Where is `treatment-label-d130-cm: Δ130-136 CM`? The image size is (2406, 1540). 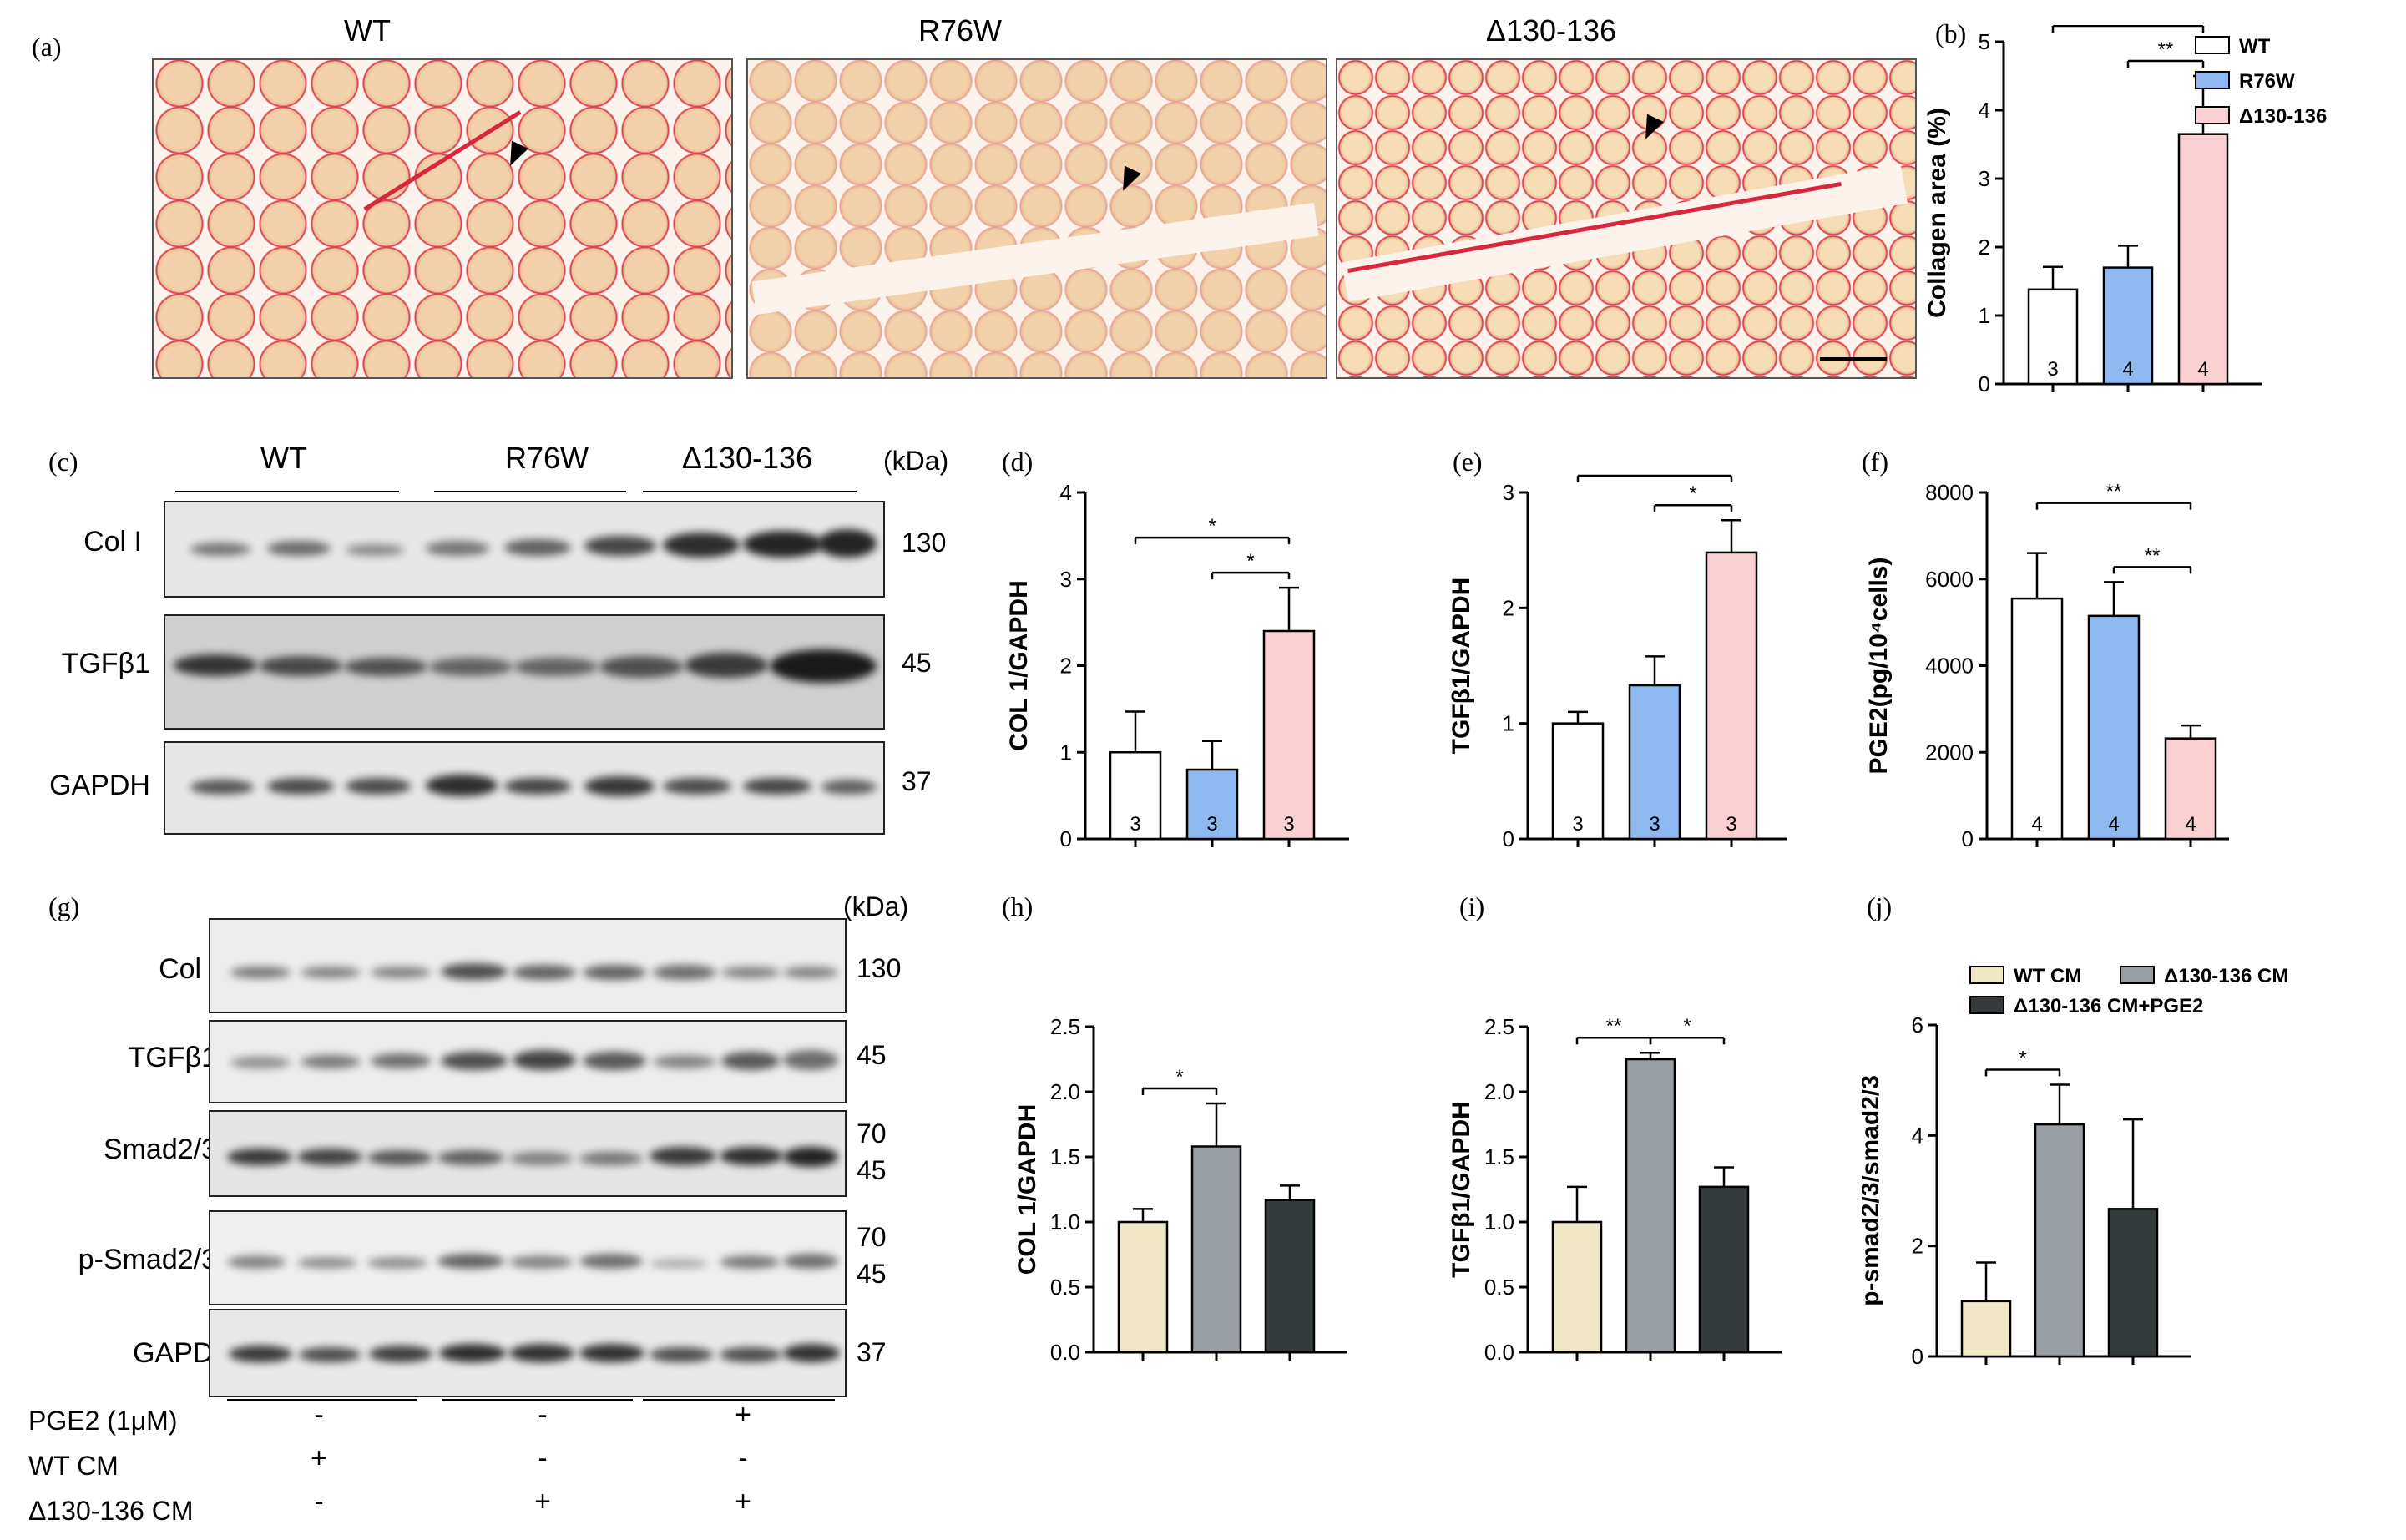
treatment-label-d130-cm: Δ130-136 CM is located at coordinates (111, 1511).